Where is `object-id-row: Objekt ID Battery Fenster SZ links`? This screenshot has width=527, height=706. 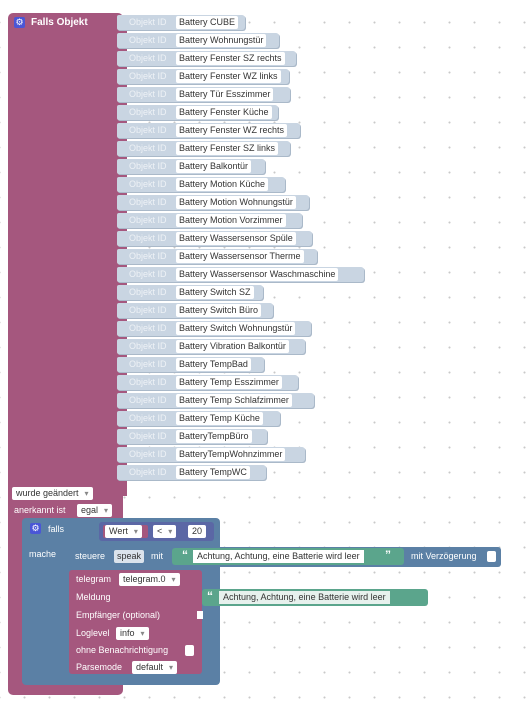
object-id-row: Objekt ID Battery Fenster SZ links is located at coordinates (203, 148).